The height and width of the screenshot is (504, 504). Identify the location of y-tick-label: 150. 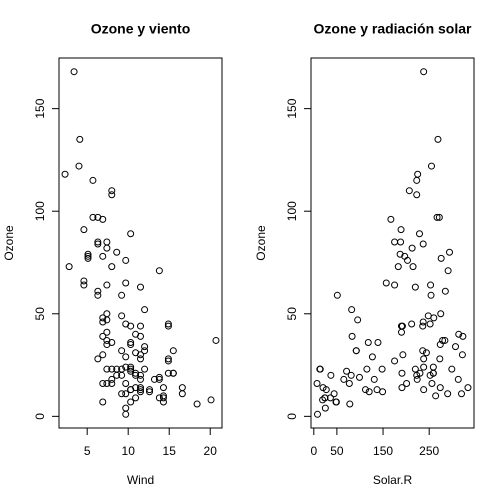
(292, 108).